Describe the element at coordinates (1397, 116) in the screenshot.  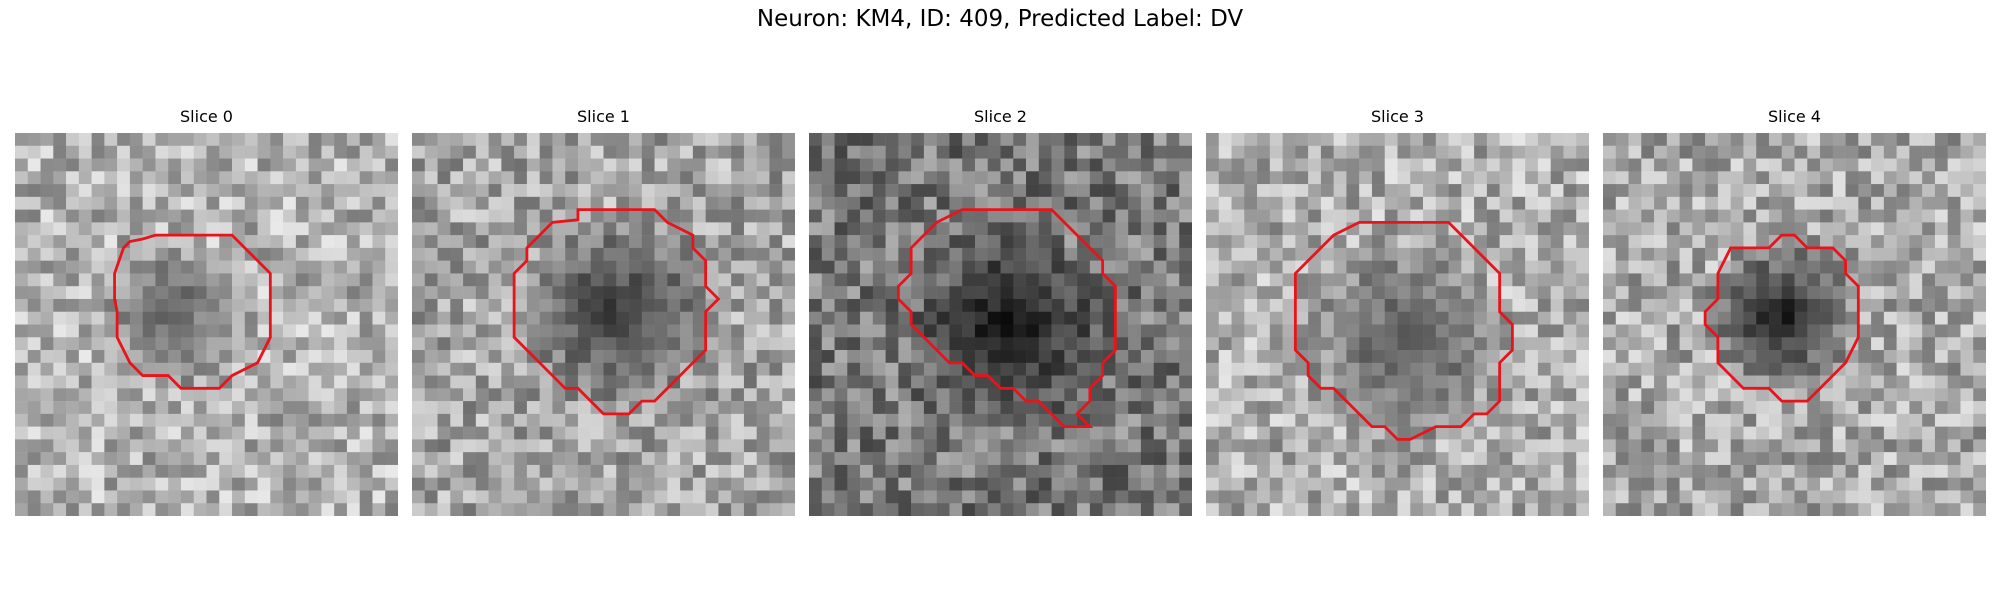
I see `slice-title: Slice 3` at that location.